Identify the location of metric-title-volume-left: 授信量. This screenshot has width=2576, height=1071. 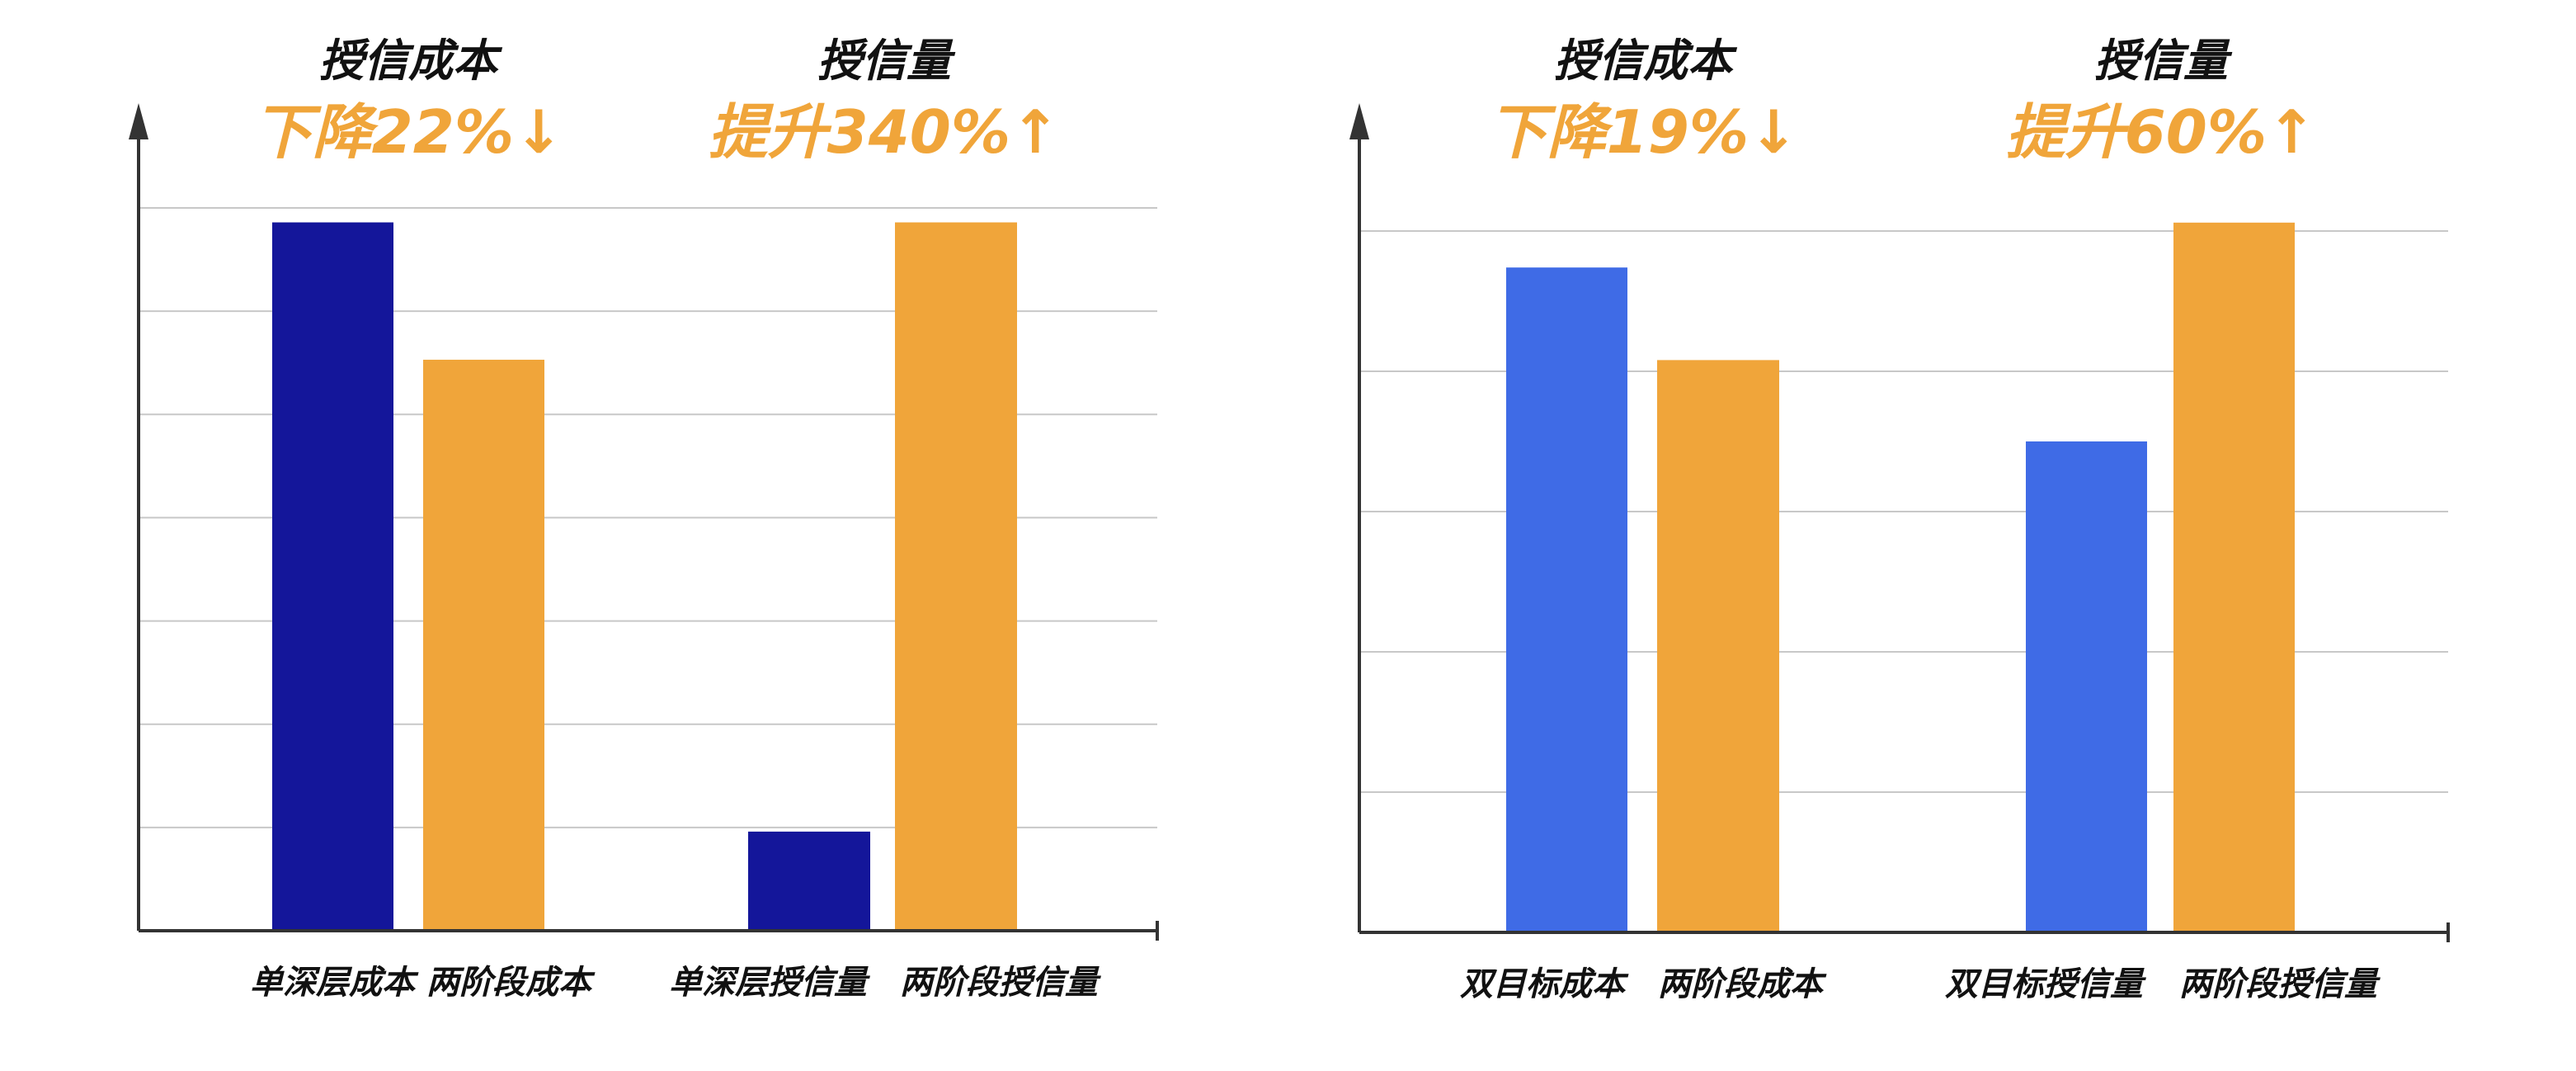
(886, 61).